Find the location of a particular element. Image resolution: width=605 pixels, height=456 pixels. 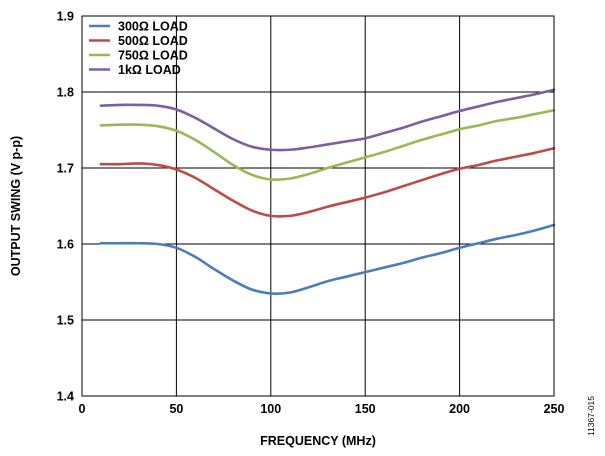

legend-label: 750Ω LOAD is located at coordinates (153, 56).